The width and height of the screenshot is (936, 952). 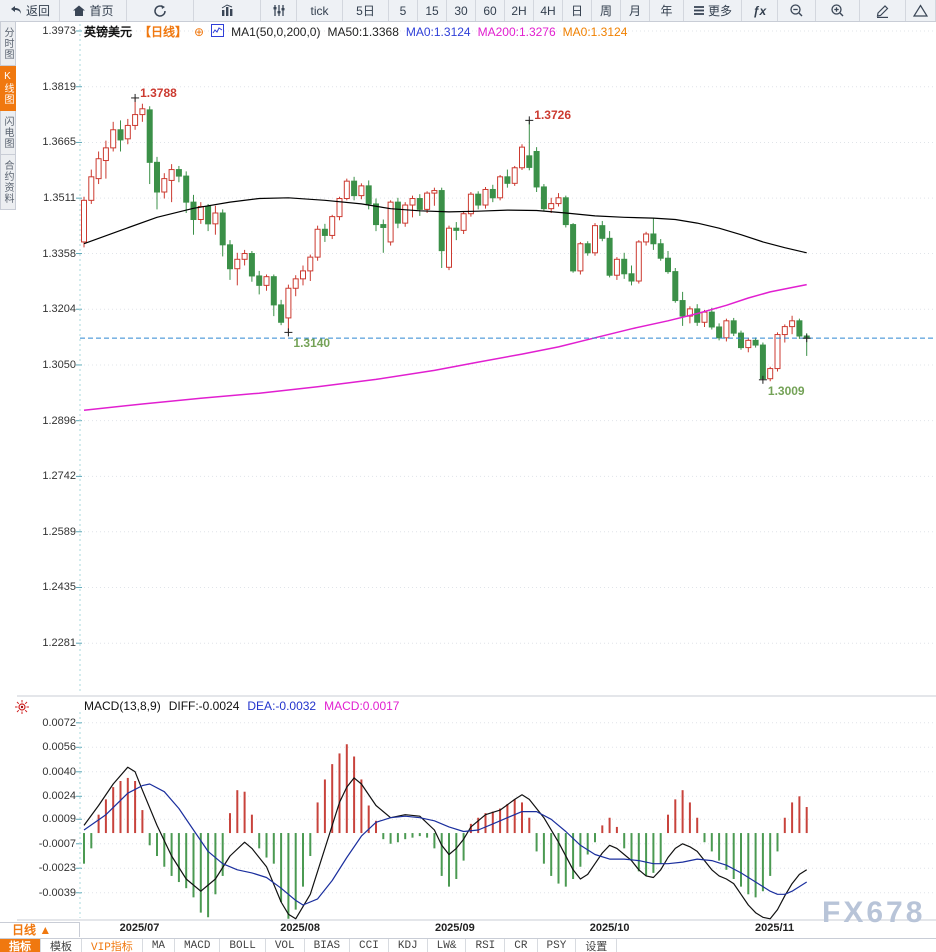 What do you see at coordinates (61, 945) in the screenshot?
I see `indicator-tab-模板: 模板` at bounding box center [61, 945].